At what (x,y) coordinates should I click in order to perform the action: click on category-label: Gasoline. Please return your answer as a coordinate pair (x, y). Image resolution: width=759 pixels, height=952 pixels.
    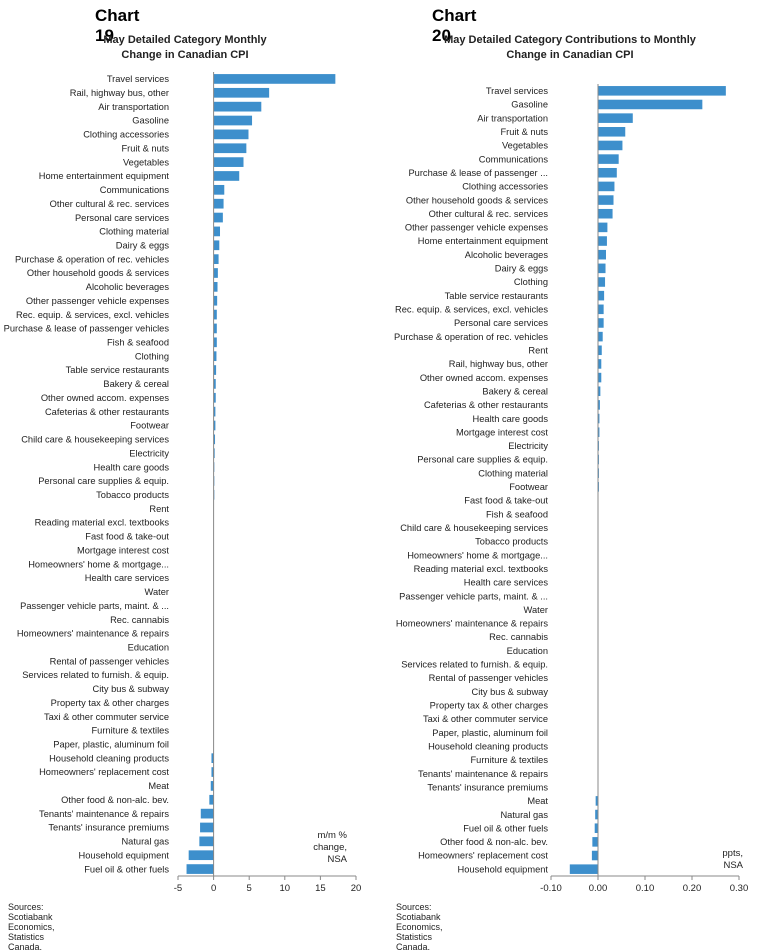
    Looking at the image, I should click on (529, 105).